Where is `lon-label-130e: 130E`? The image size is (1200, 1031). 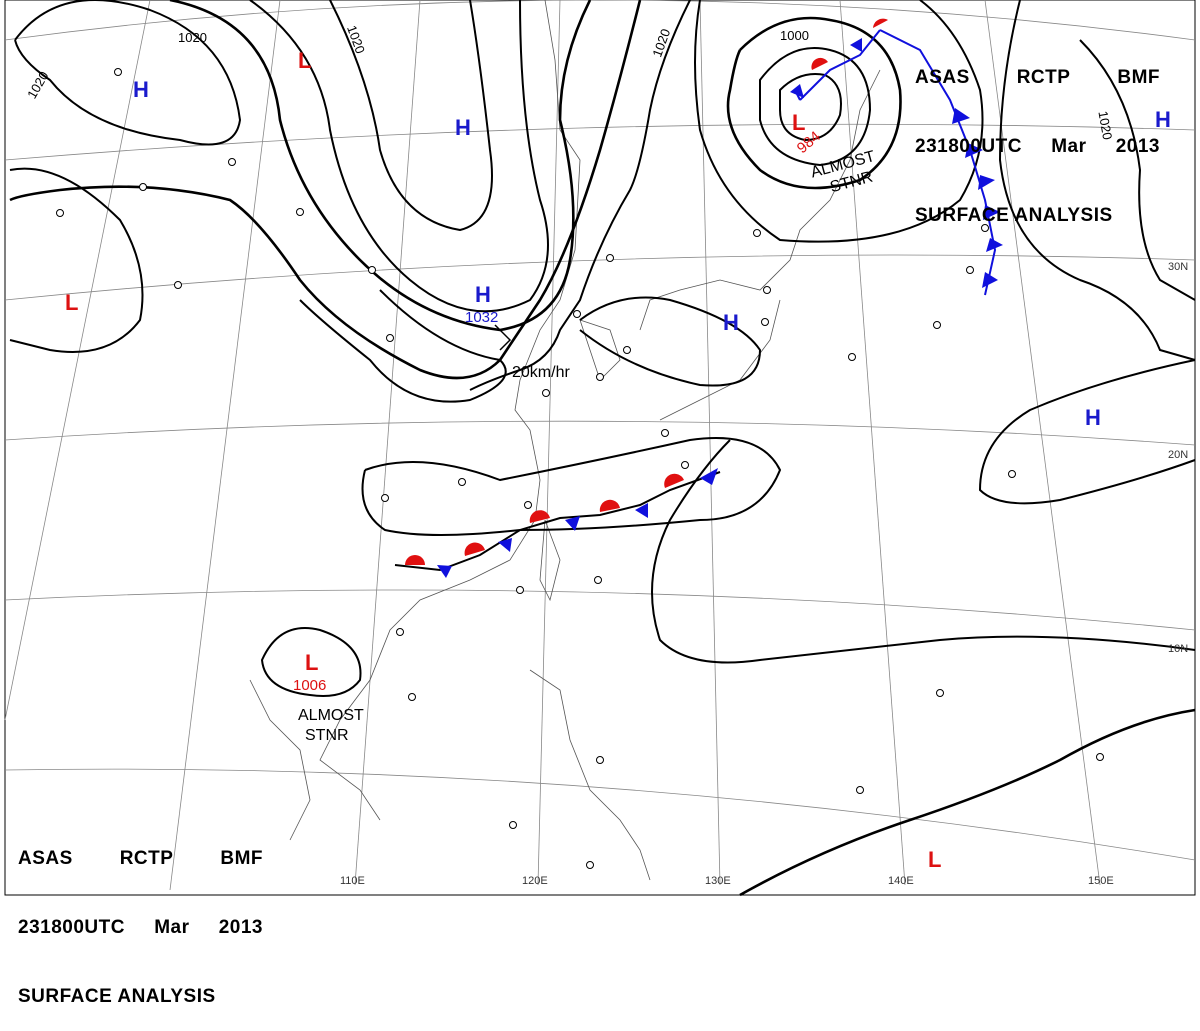 lon-label-130e: 130E is located at coordinates (718, 881).